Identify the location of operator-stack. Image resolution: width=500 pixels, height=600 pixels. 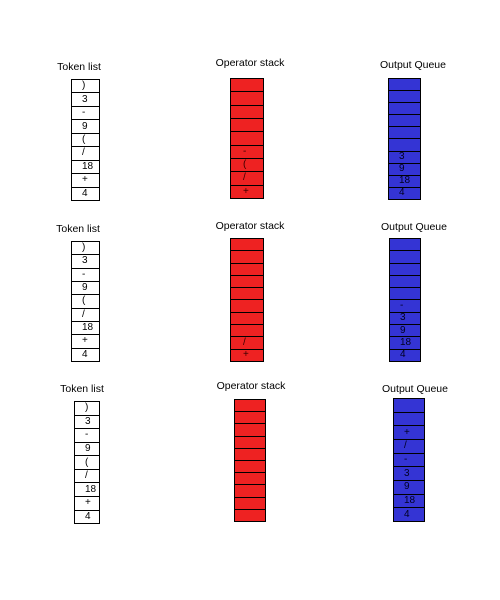
(250, 460).